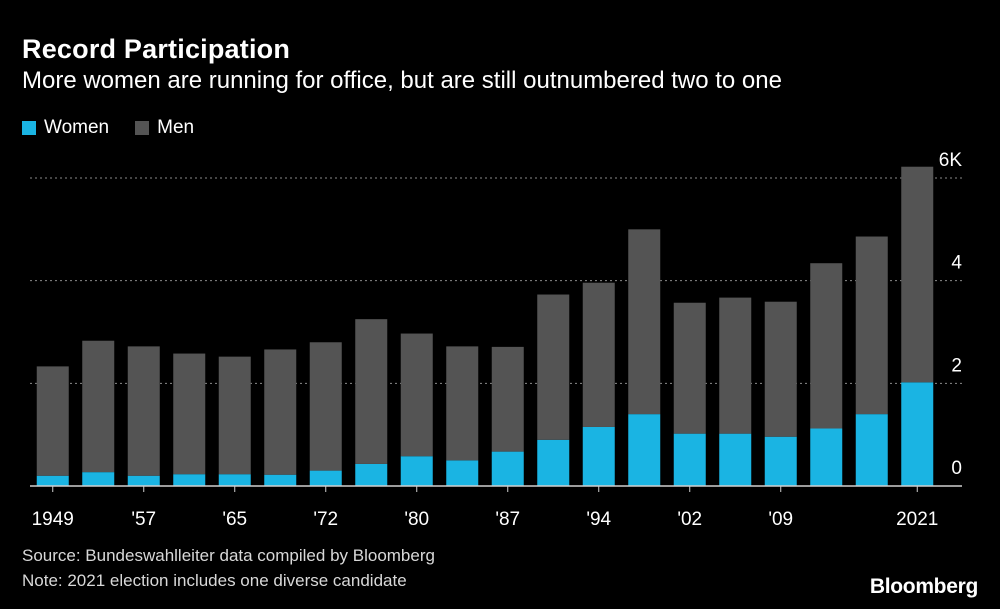 The image size is (1000, 609). I want to click on bar-women-2021, so click(917, 434).